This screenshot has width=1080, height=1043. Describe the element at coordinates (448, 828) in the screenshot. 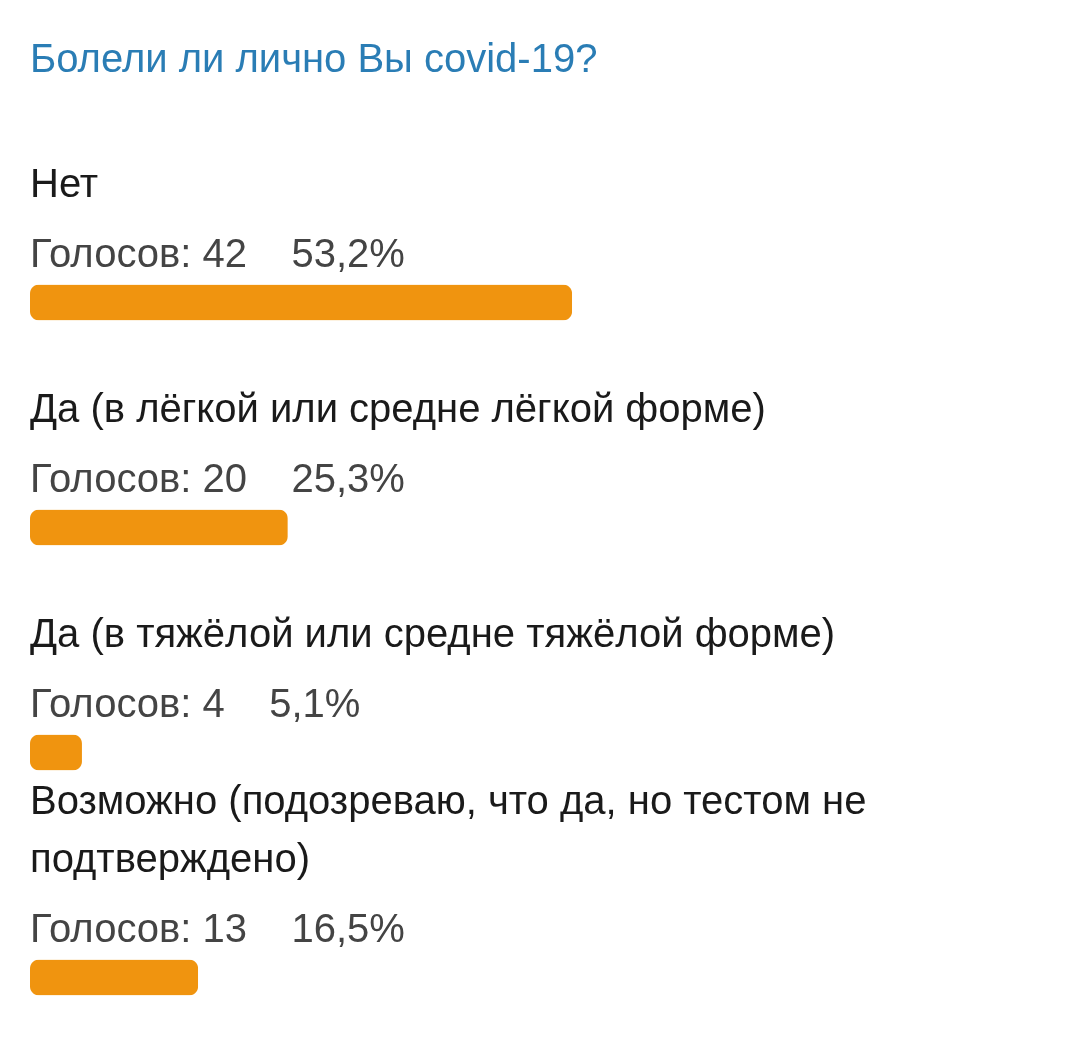

I see `y-tick-label: Возможно (подозреваю, что да, но тестом не подтверждено)` at that location.